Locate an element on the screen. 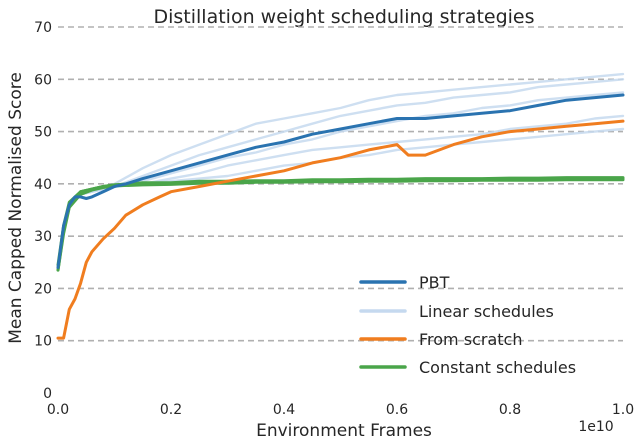 This screenshot has width=642, height=447. x-tick-label: 0.2 is located at coordinates (171, 410).